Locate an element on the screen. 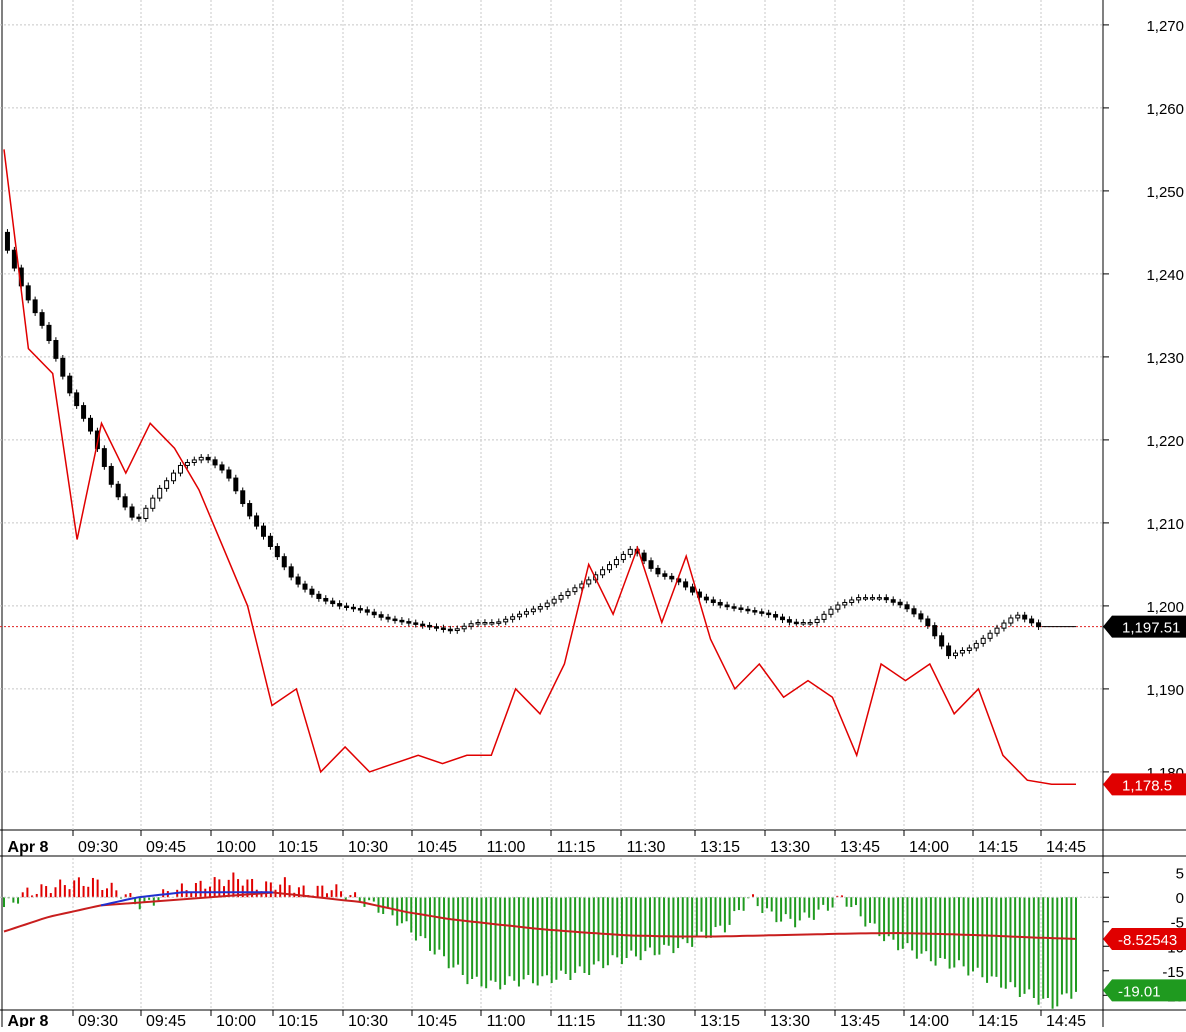 The height and width of the screenshot is (1032, 1186). x-tick-label: 14:45 is located at coordinates (1066, 847).